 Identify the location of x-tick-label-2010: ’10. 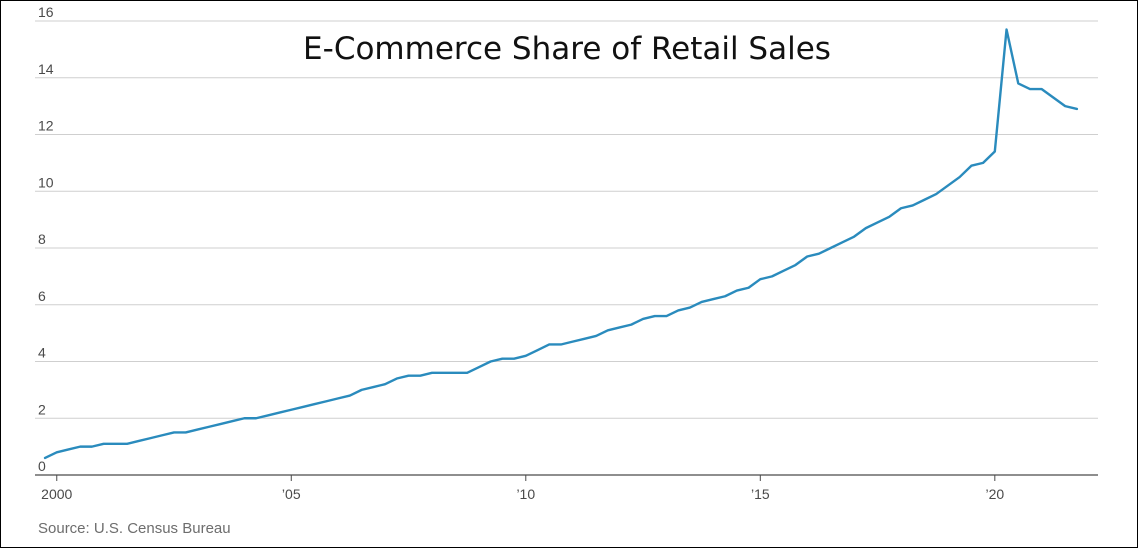
(525, 494).